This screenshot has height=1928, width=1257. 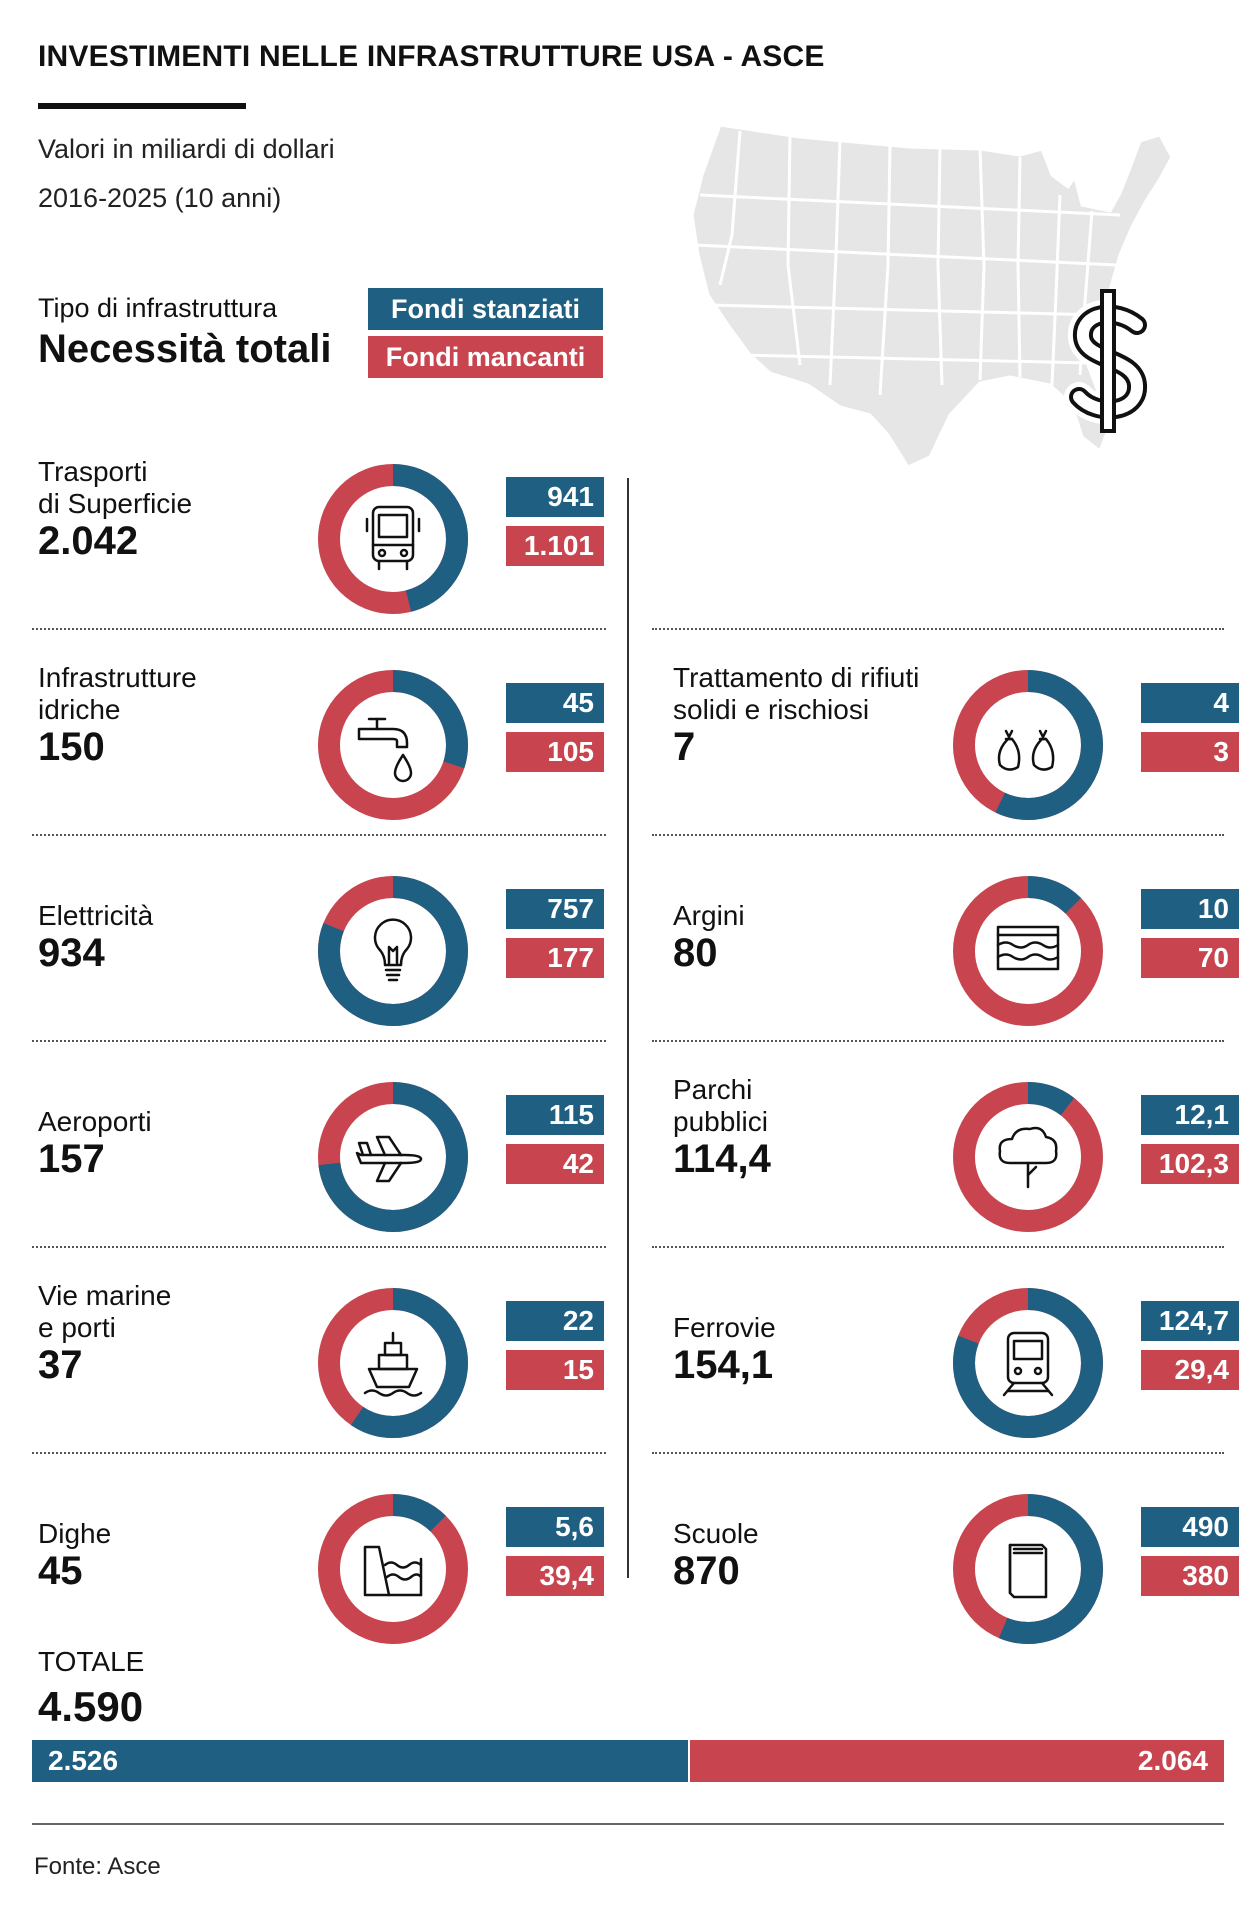 I want to click on gap-value: 15, so click(x=555, y=1370).